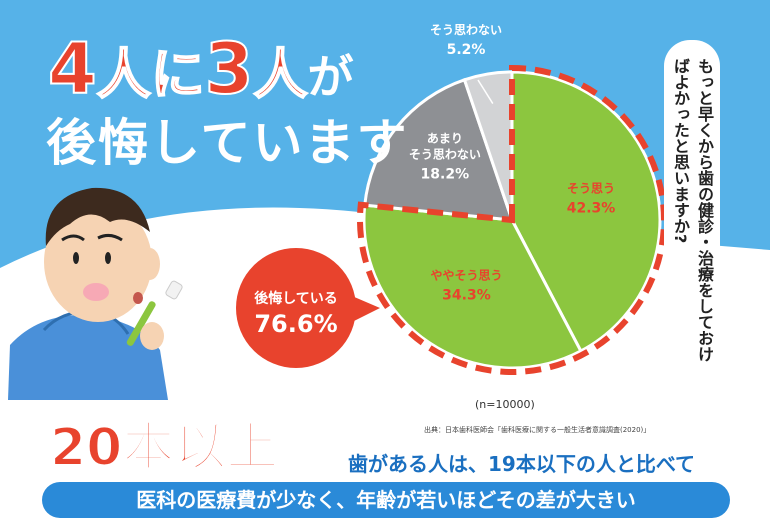 The image size is (770, 528). What do you see at coordinates (445, 139) in the screenshot?
I see `pie-slice-name-3: あまり` at bounding box center [445, 139].